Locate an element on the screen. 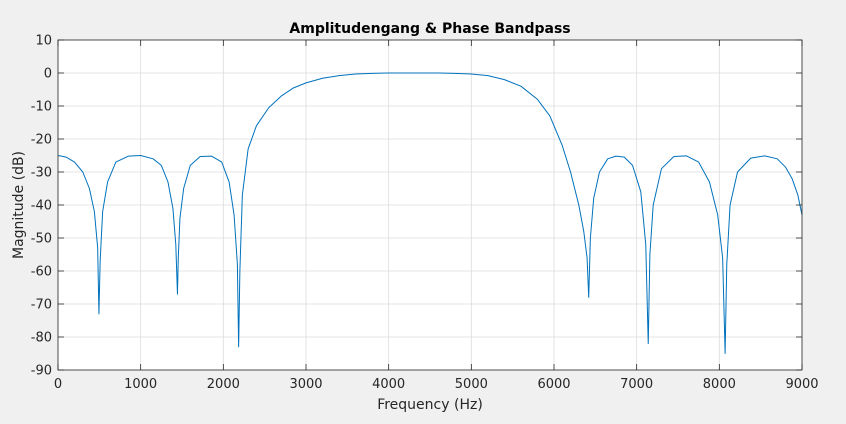 The image size is (846, 424). x-tick-label: 8000 is located at coordinates (719, 384).